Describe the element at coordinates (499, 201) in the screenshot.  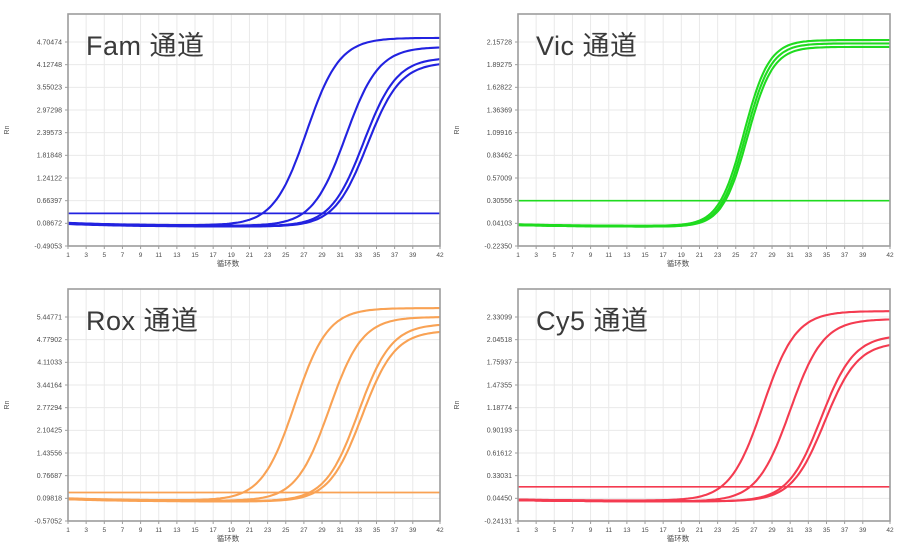
I see `y-tick-label: 0.30556` at that location.